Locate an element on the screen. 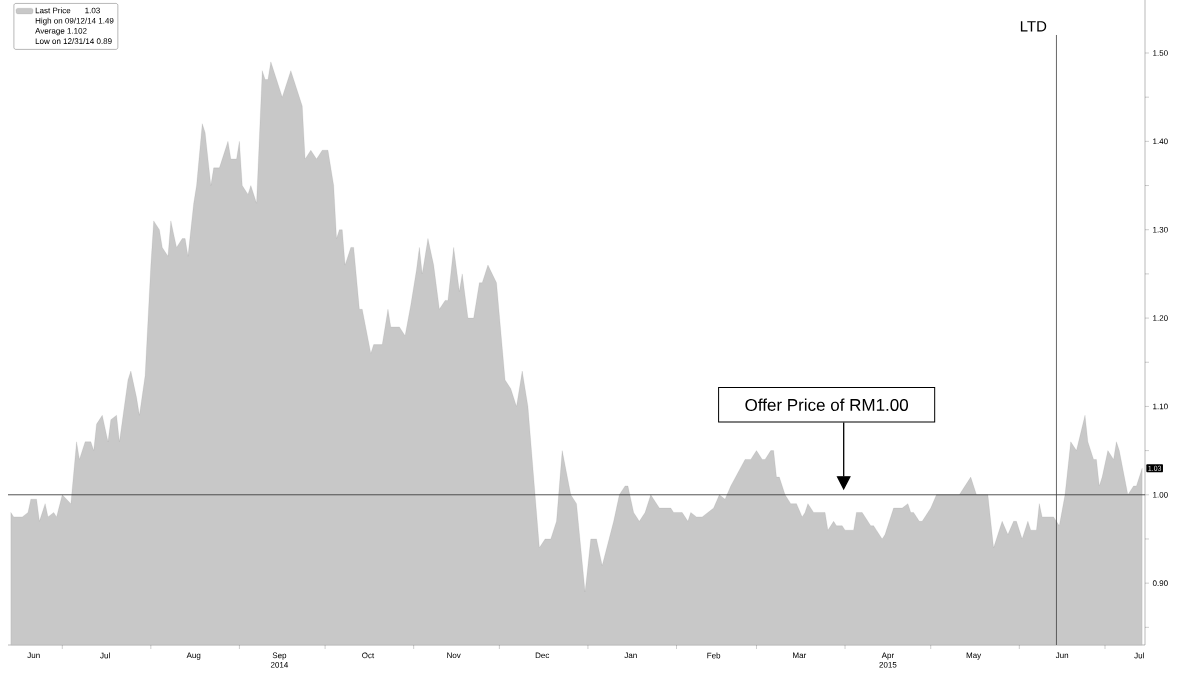 This screenshot has width=1185, height=675. x-tick-label: Sep 2014 is located at coordinates (279, 660).